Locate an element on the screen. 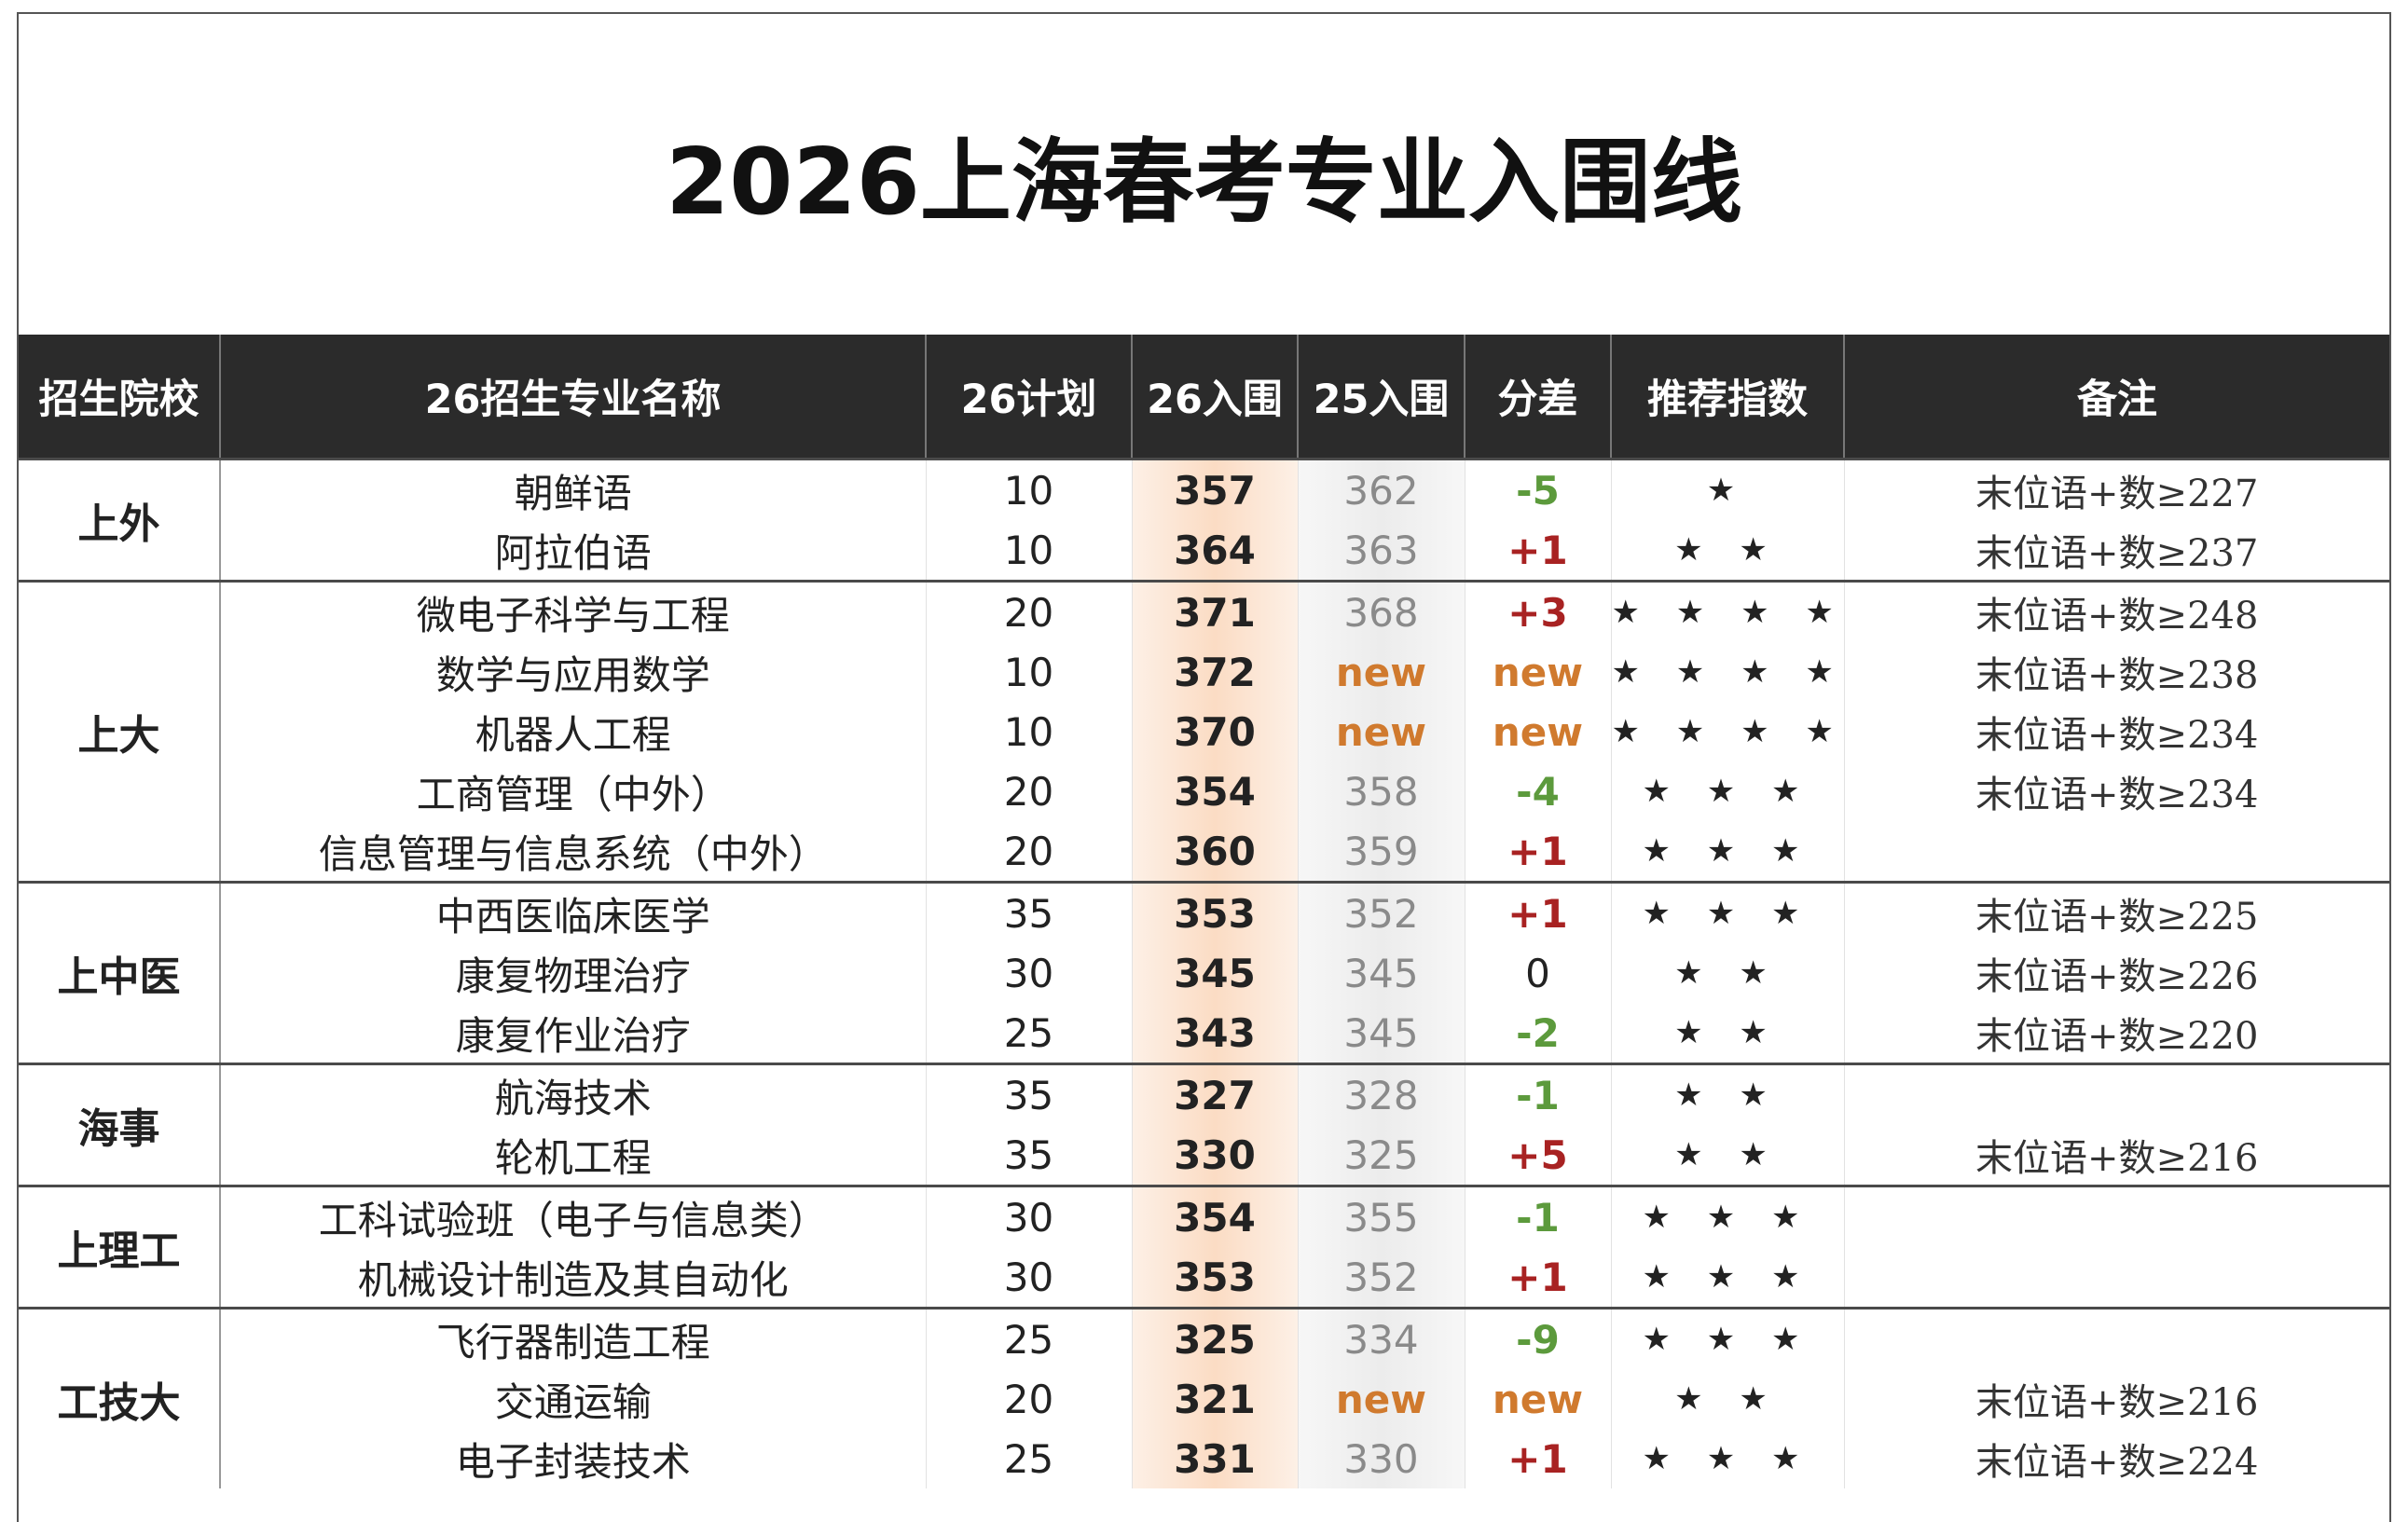 This screenshot has height=1522, width=2408. in26-cell: 364 is located at coordinates (1214, 551).